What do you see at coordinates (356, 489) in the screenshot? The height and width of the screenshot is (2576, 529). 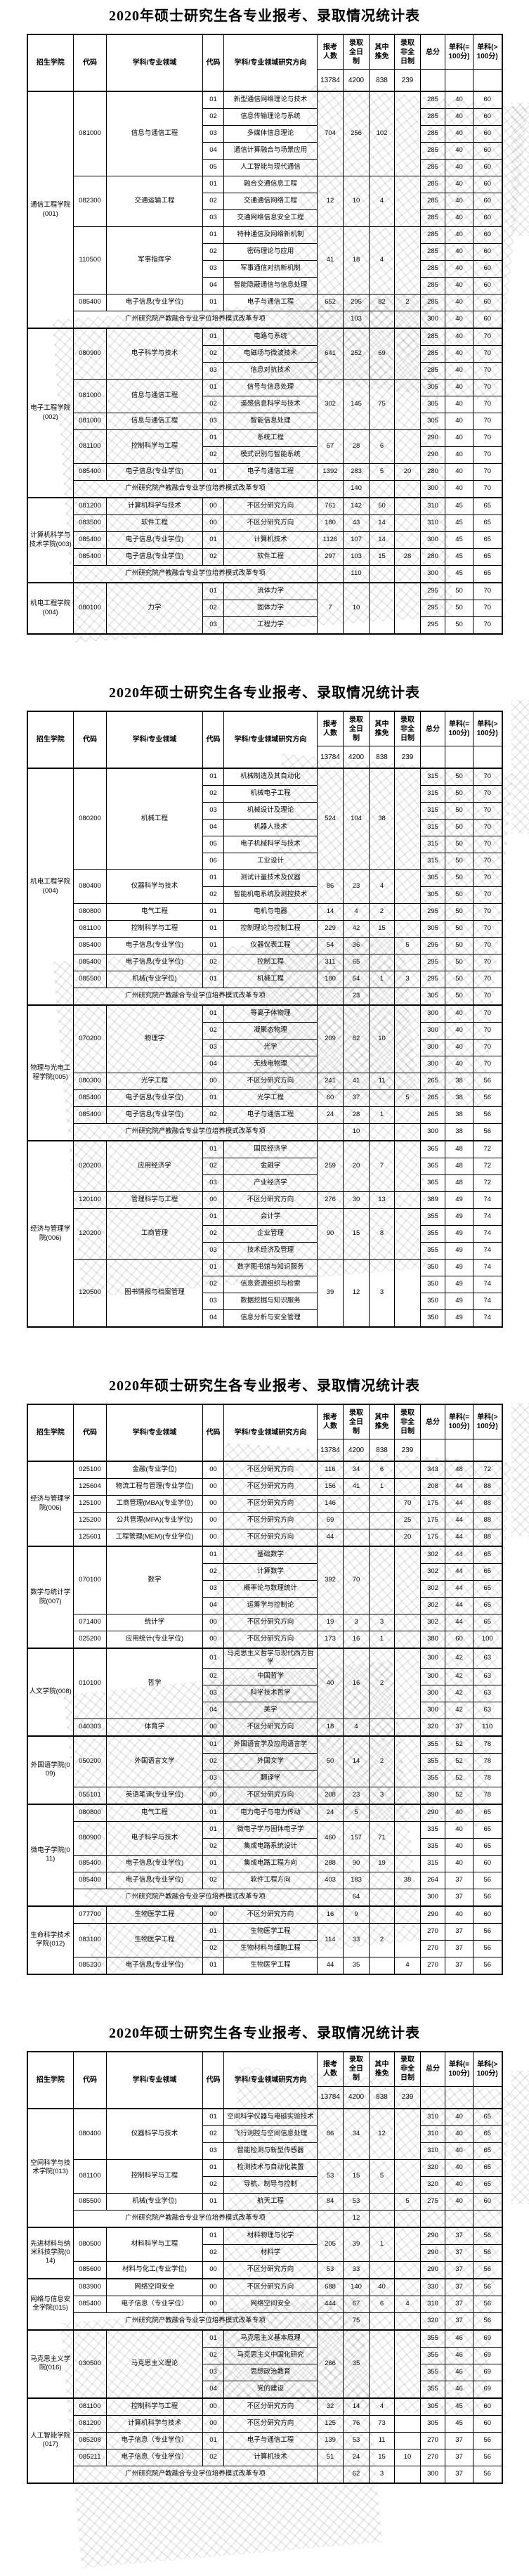 I see `fulltime-admit-cell: 140` at bounding box center [356, 489].